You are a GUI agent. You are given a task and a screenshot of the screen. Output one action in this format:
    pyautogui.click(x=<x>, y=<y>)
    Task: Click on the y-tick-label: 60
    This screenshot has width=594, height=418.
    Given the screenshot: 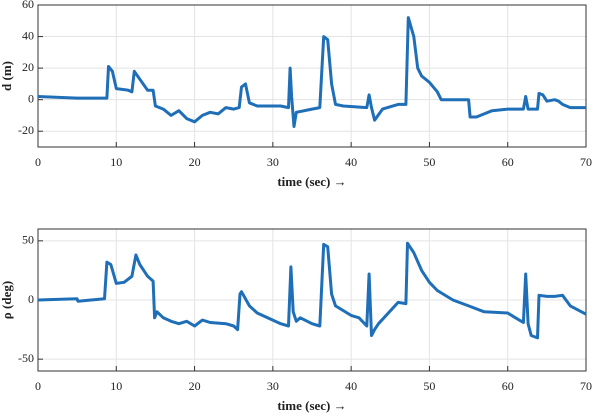 What is the action you would take?
    pyautogui.click(x=28, y=5)
    